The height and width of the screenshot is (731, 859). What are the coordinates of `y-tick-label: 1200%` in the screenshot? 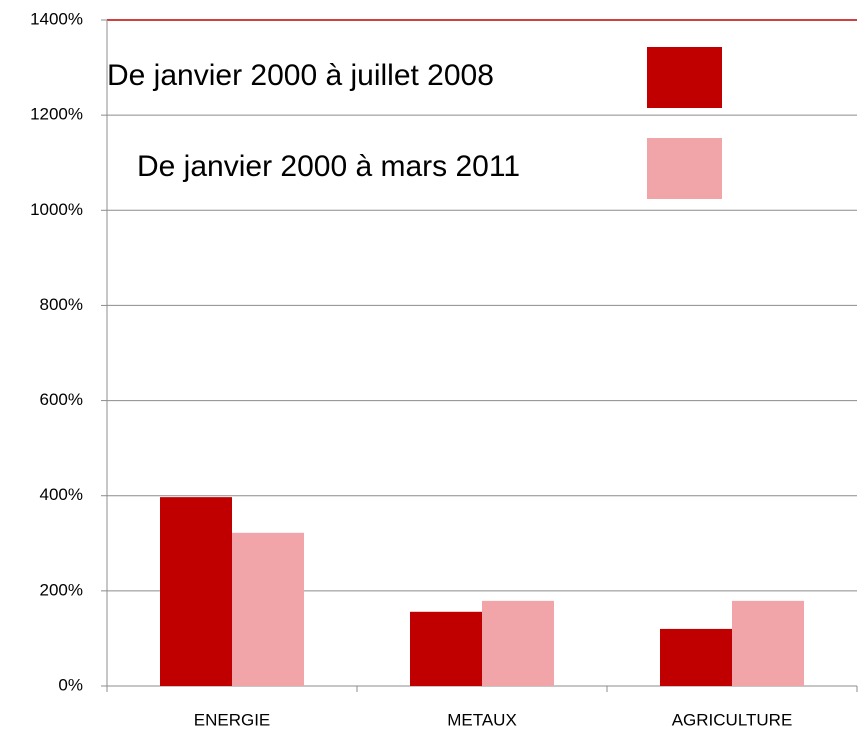 It's located at (56, 114).